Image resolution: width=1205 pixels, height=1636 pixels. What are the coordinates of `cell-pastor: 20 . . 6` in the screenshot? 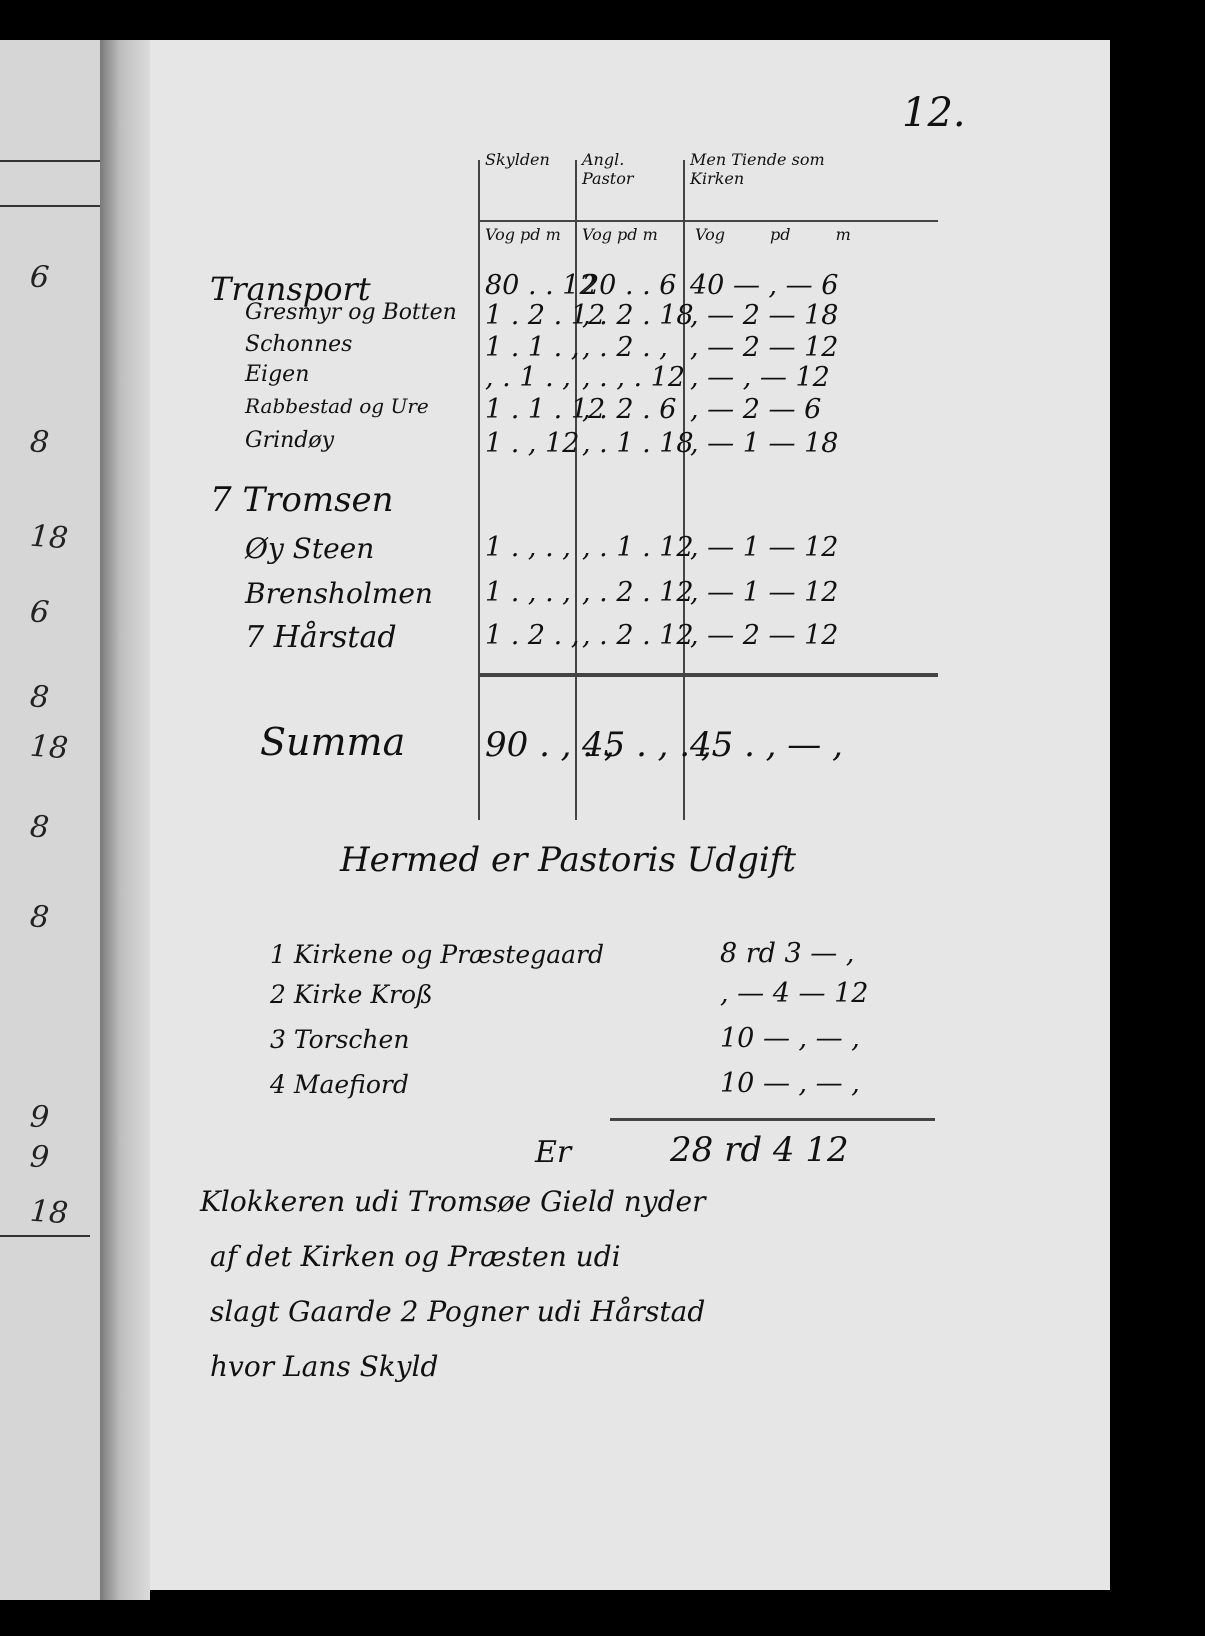 It's located at (629, 285).